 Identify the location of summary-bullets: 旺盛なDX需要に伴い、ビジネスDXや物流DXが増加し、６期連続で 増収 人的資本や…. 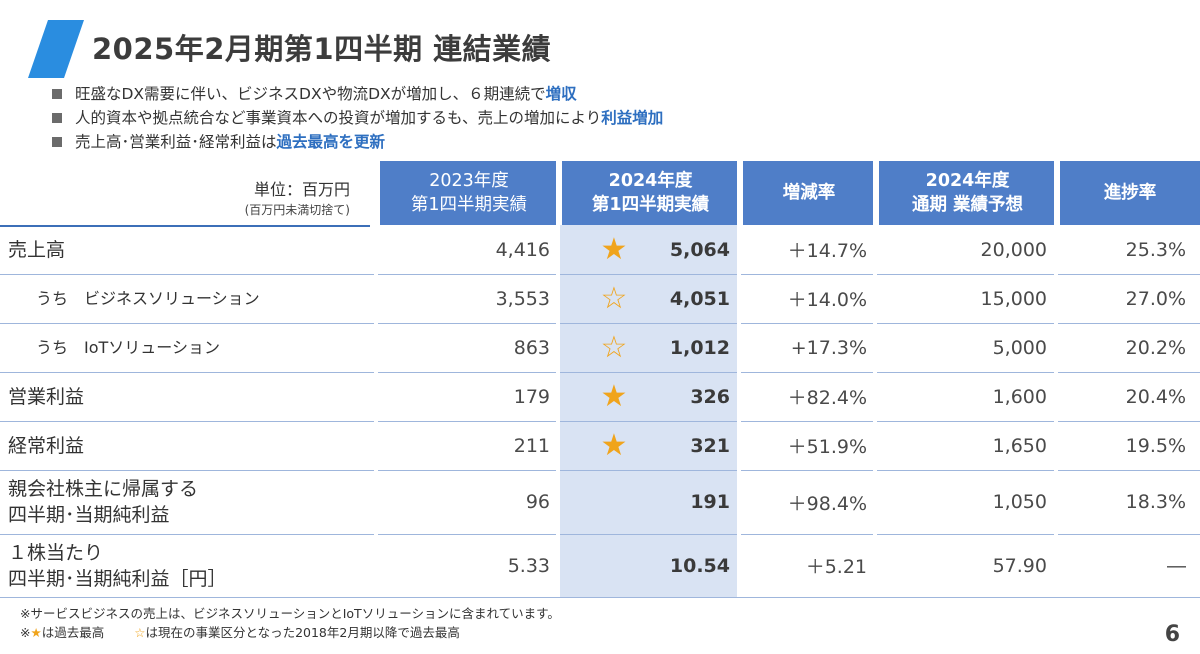
(355, 118).